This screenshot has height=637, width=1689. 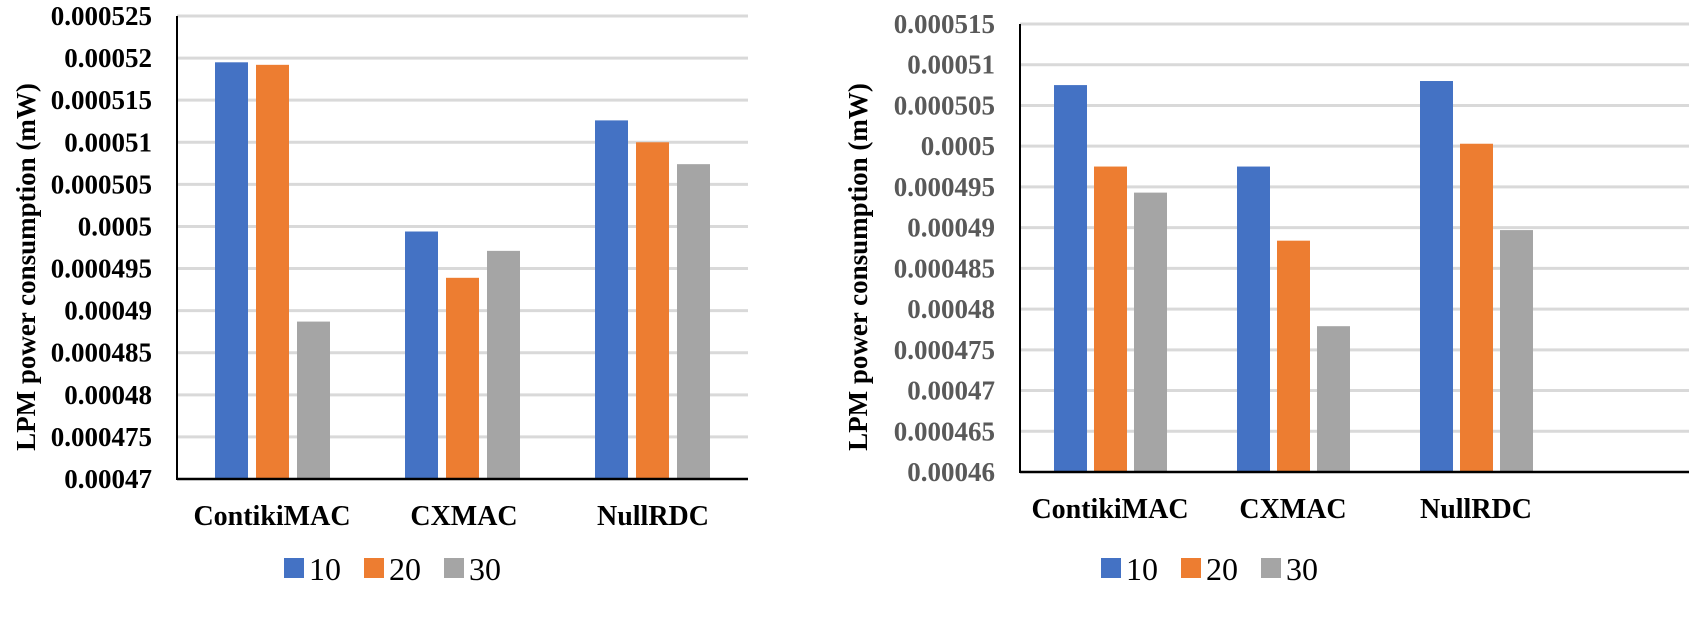 What do you see at coordinates (108, 58) in the screenshot?
I see `y-tick-label: 0.00052` at bounding box center [108, 58].